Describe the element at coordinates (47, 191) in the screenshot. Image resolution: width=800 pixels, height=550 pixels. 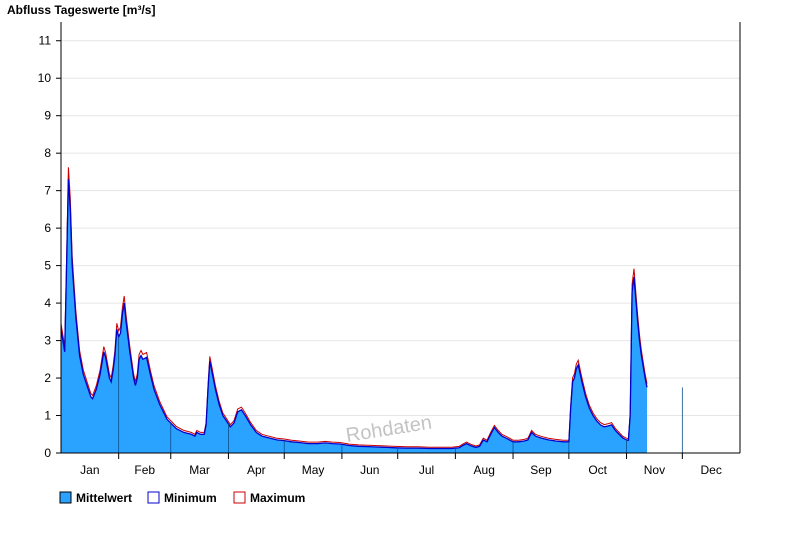
I see `y-tick-label-7: 7` at that location.